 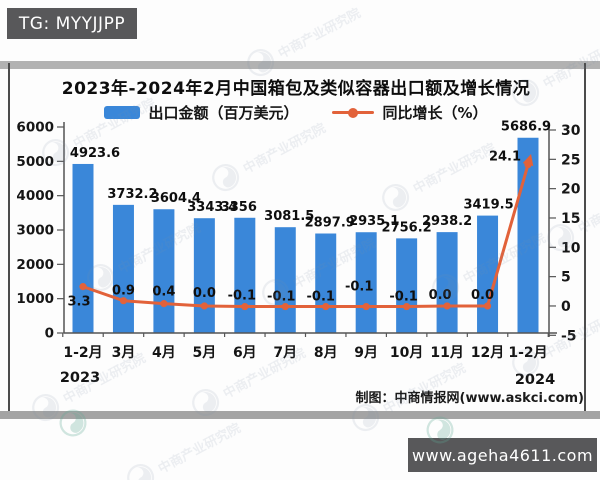 What do you see at coordinates (164, 304) in the screenshot?
I see `growth-point-4月` at bounding box center [164, 304].